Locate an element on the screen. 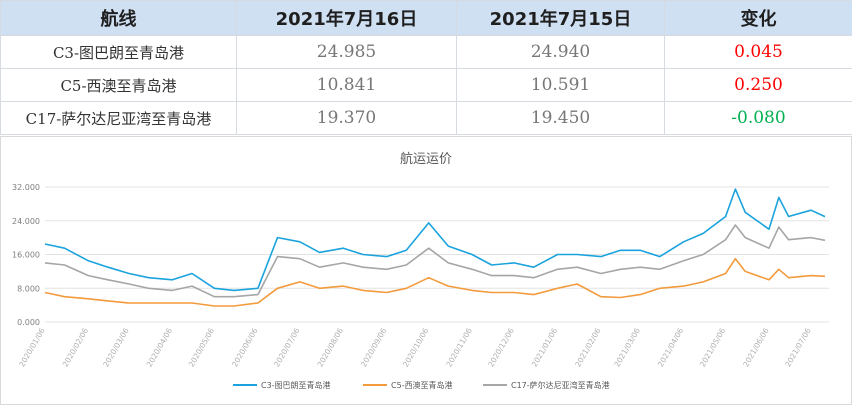 The height and width of the screenshot is (408, 852). y-axis: 0.000 8.000 16.000 24.000 32.000 is located at coordinates (26, 255).